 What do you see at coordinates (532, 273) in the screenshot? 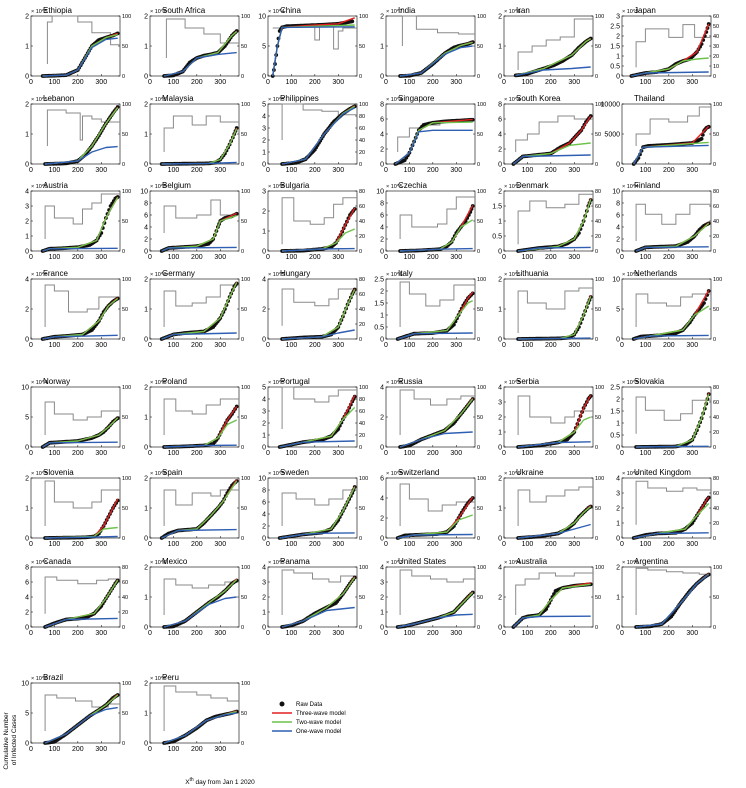
I see `panel-title: Lithuania` at bounding box center [532, 273].